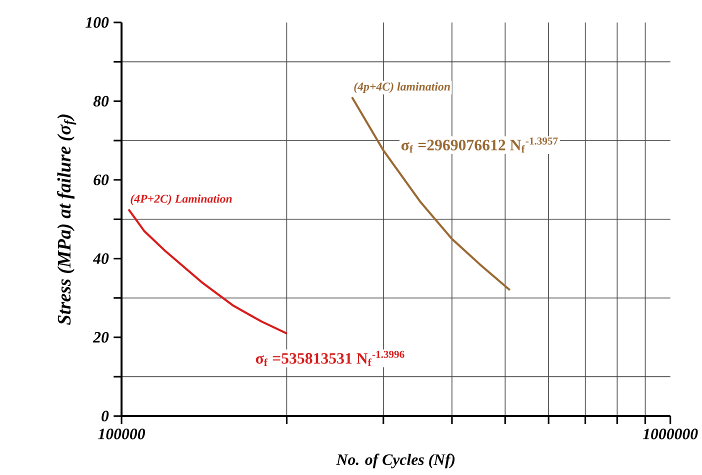 This screenshot has width=702, height=475. Describe the element at coordinates (479, 144) in the screenshot. I see `annotation: σ$_{f}$ =2969076612 N$_{f}$-1.3957` at that location.